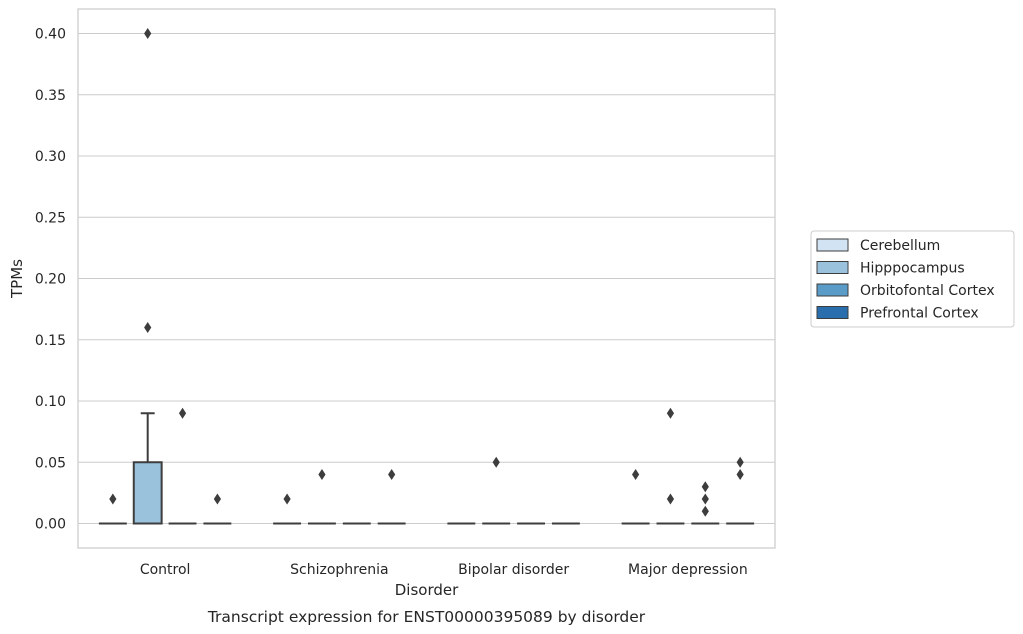  What do you see at coordinates (513, 570) in the screenshot?
I see `x-tick-label: Bipolar disorder` at bounding box center [513, 570].